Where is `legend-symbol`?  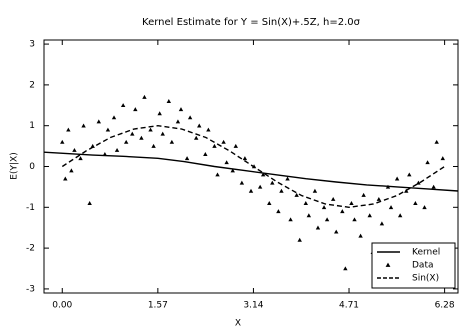 legend-symbol is located at coordinates (388, 264).